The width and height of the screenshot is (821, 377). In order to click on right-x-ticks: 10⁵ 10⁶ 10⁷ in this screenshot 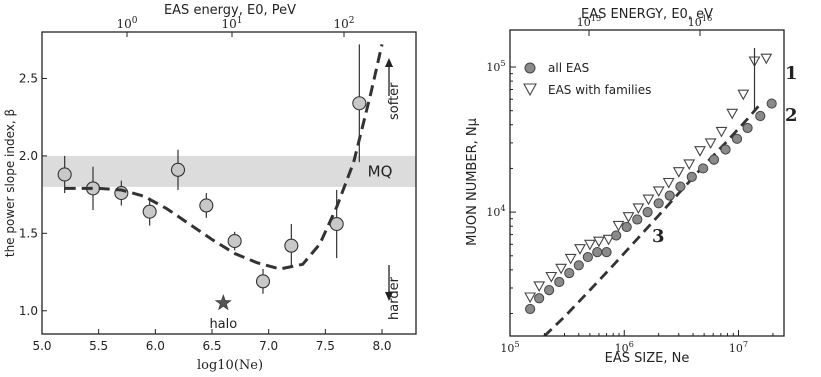, I will do `click(637, 342)`.